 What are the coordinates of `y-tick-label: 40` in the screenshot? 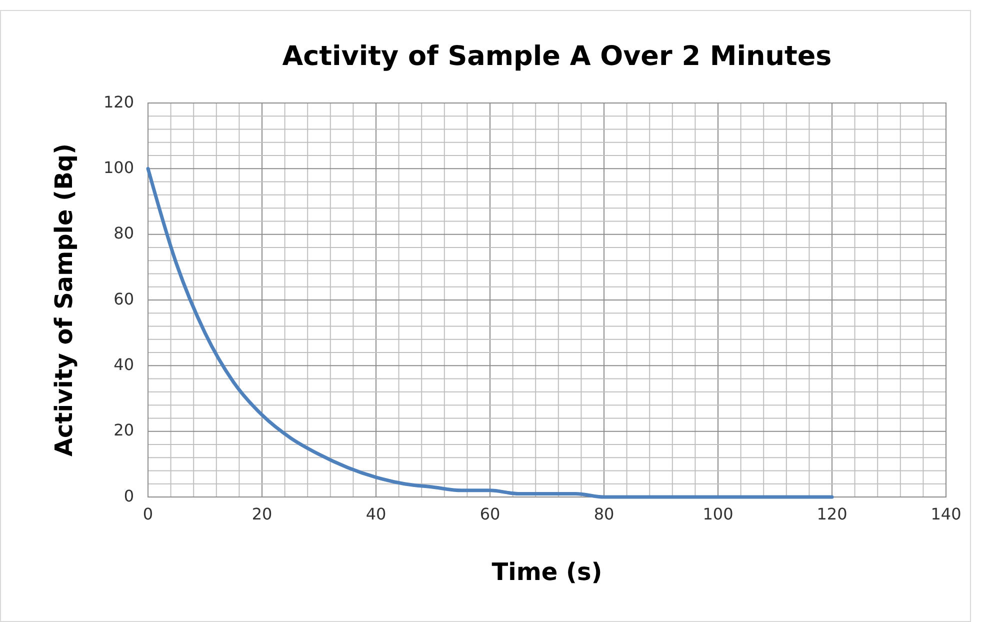 It's located at (124, 364).